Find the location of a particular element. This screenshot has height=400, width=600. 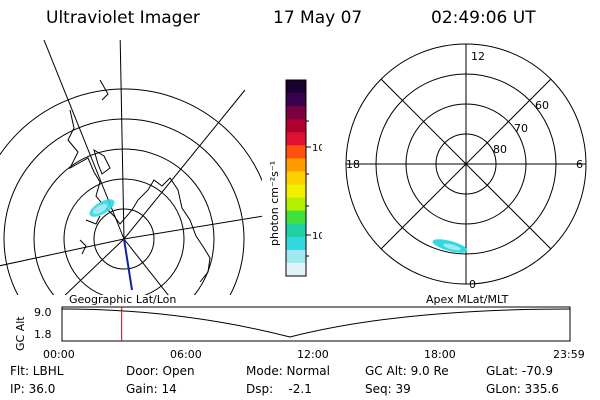

altitude-xtick-1800: 18:00 is located at coordinates (440, 354).